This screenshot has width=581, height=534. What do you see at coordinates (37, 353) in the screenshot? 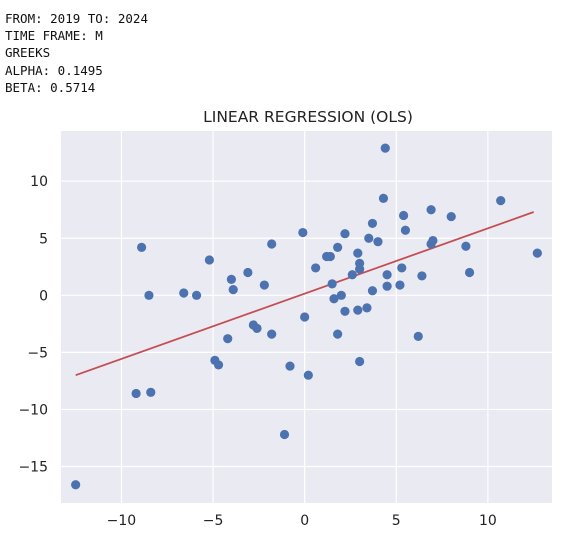
I see `y-tick-label: −5` at bounding box center [37, 353].